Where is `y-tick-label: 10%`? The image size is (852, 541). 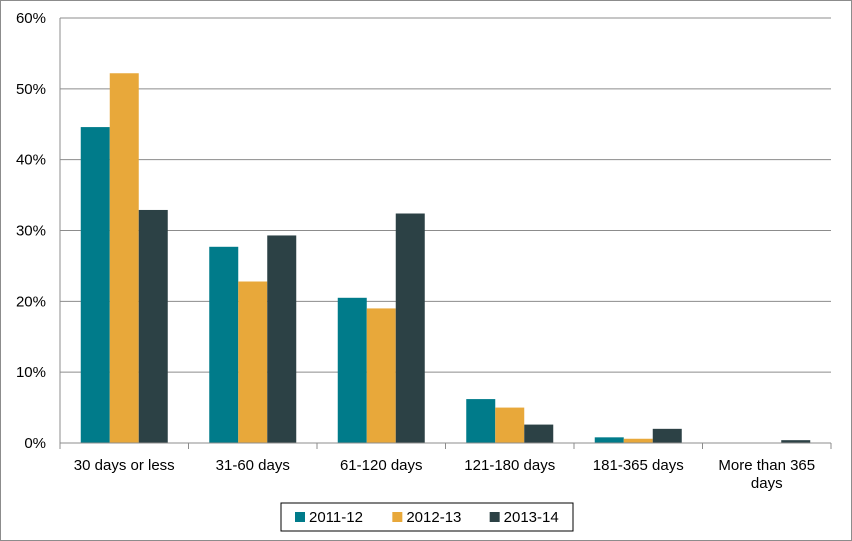
y-tick-label: 10% is located at coordinates (31, 372).